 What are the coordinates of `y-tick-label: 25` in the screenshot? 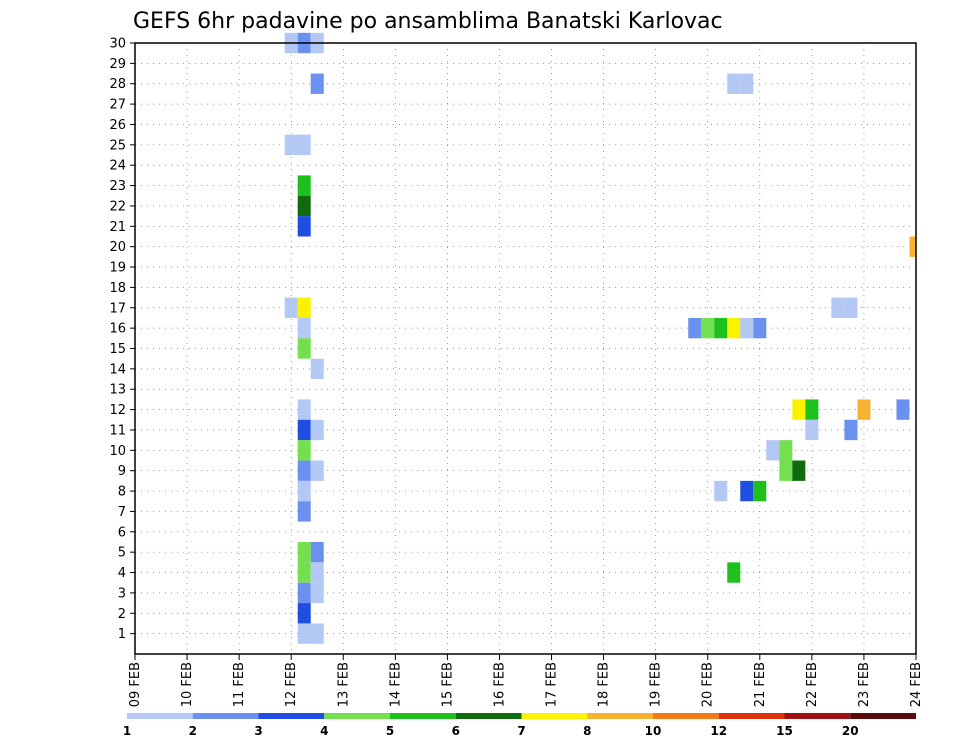 It's located at (117, 145).